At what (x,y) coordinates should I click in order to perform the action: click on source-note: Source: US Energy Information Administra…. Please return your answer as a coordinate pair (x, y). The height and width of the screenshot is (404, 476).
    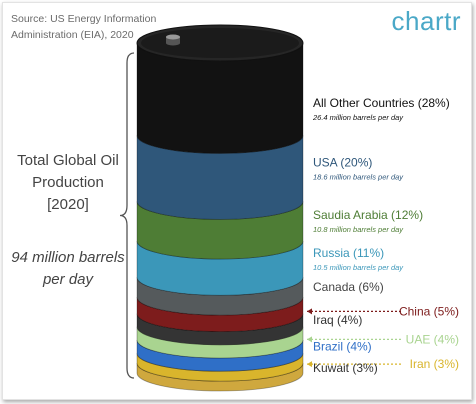
    Looking at the image, I should click on (84, 27).